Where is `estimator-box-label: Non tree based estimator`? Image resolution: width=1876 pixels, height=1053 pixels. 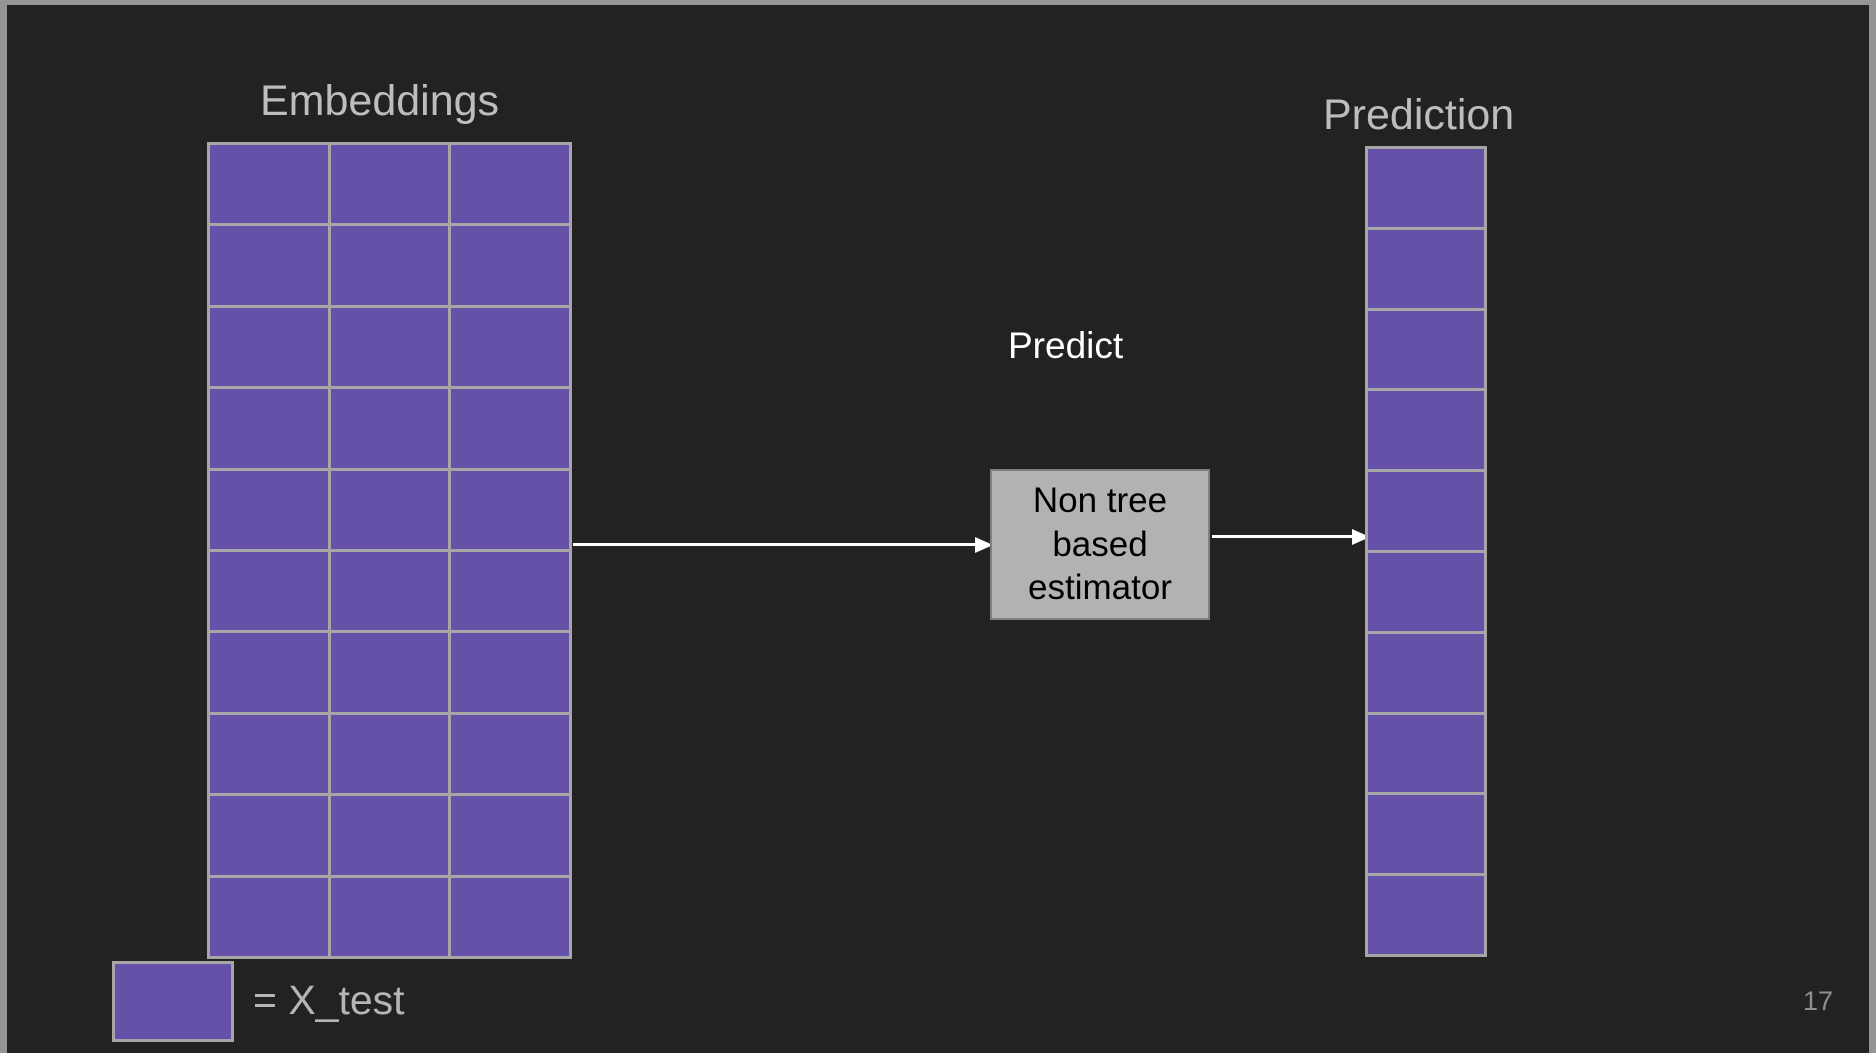 estimator-box-label: Non tree based estimator is located at coordinates (1100, 544).